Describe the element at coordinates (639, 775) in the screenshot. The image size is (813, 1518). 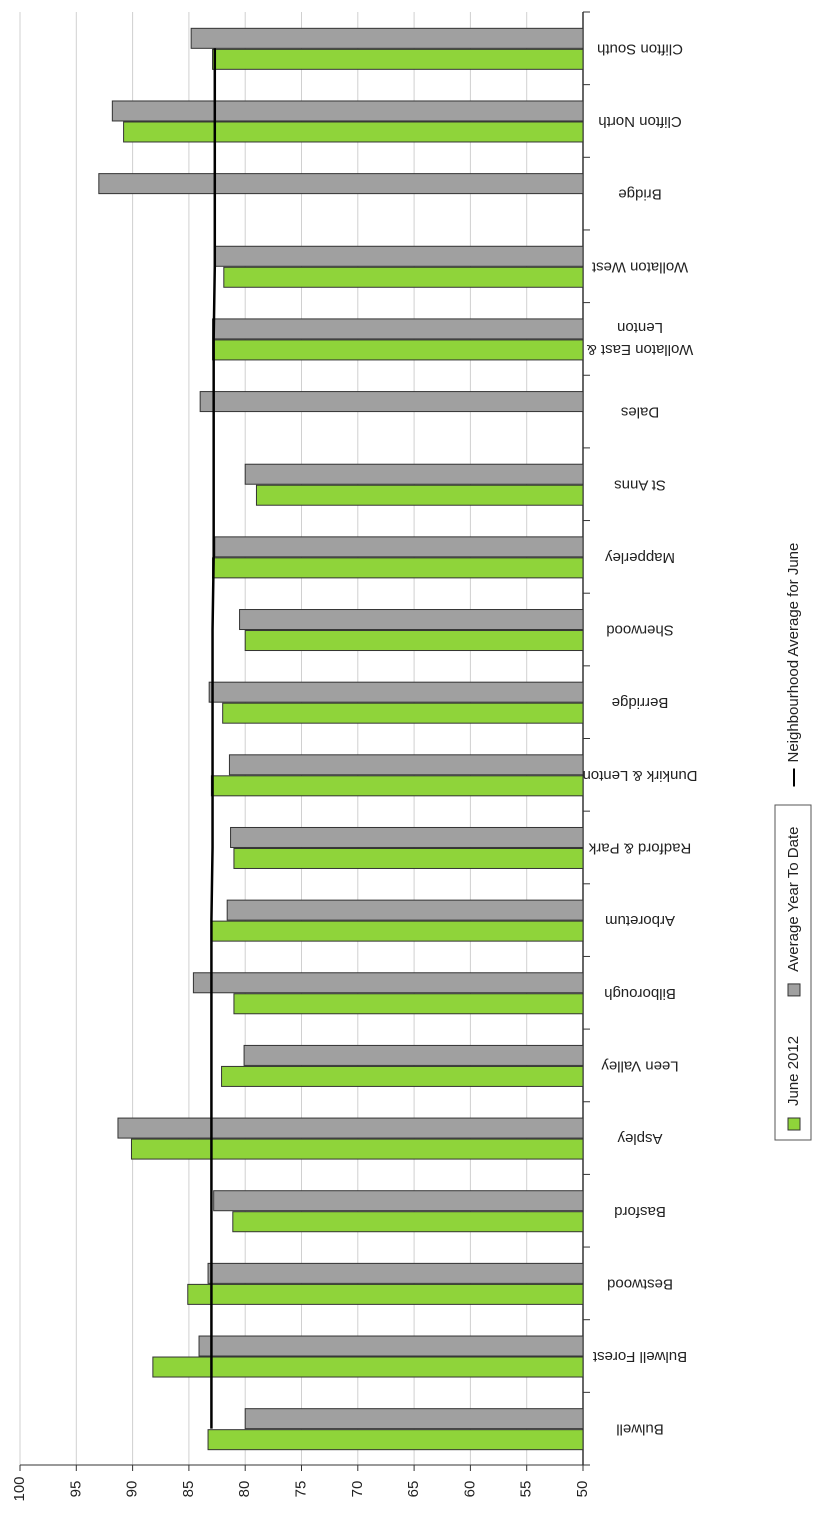
I see `x-tick-label: Dunkirk & Lenton` at that location.